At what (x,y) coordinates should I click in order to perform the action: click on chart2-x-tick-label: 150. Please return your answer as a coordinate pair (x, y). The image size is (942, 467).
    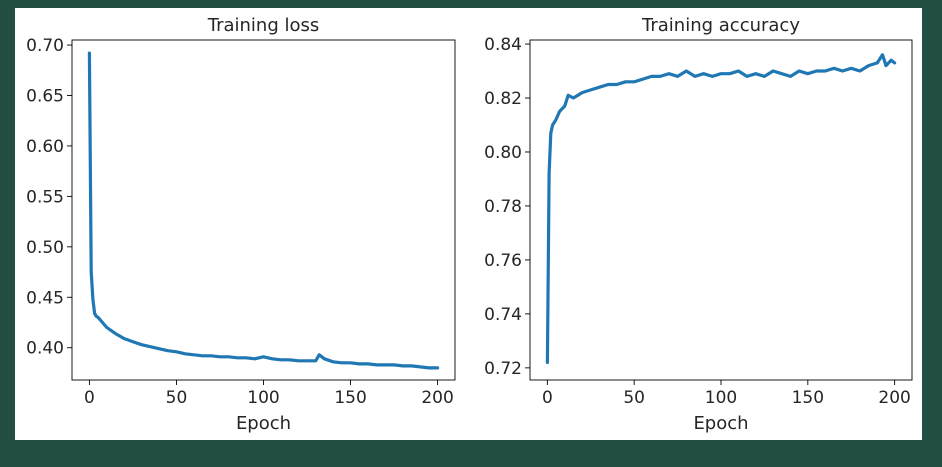
    Looking at the image, I should click on (808, 398).